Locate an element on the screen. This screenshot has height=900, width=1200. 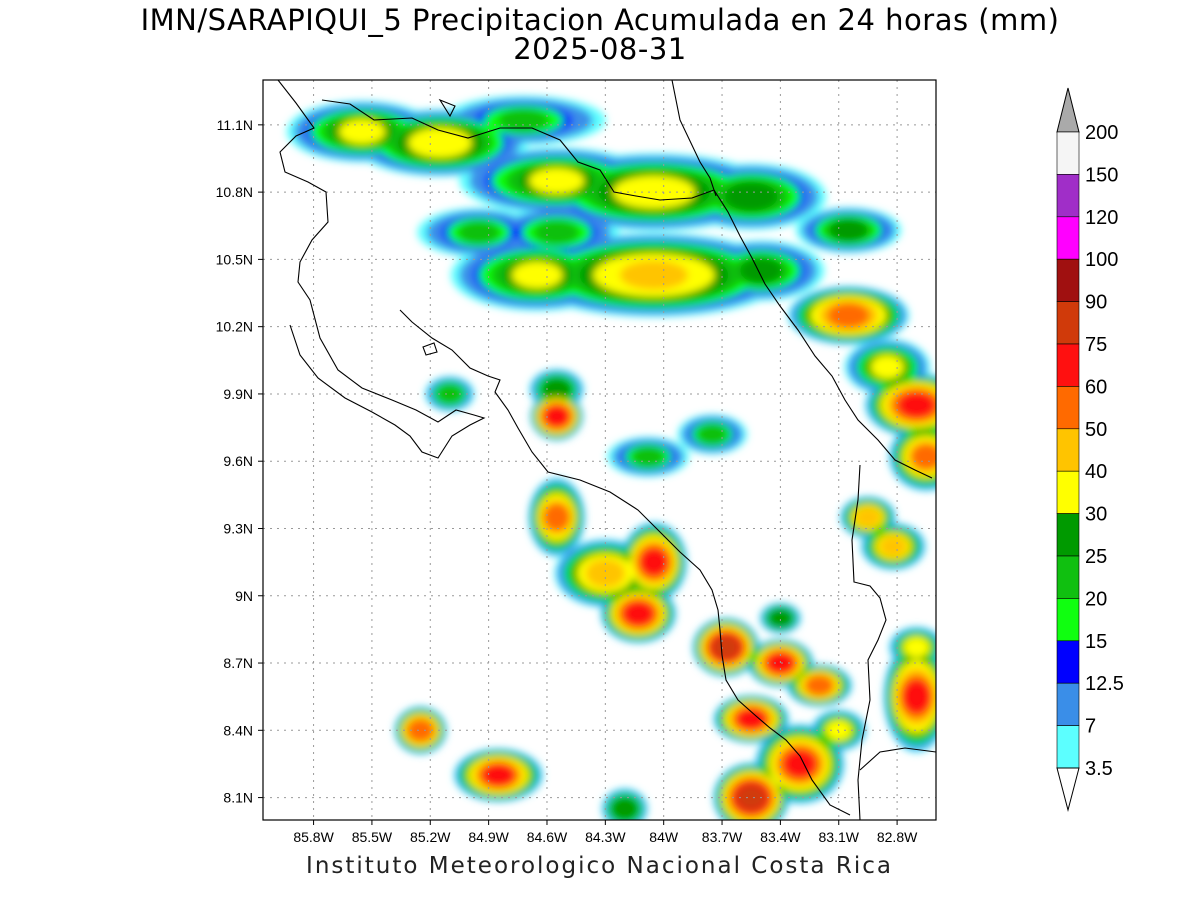
colorbar-label: 200 is located at coordinates (1101, 133).